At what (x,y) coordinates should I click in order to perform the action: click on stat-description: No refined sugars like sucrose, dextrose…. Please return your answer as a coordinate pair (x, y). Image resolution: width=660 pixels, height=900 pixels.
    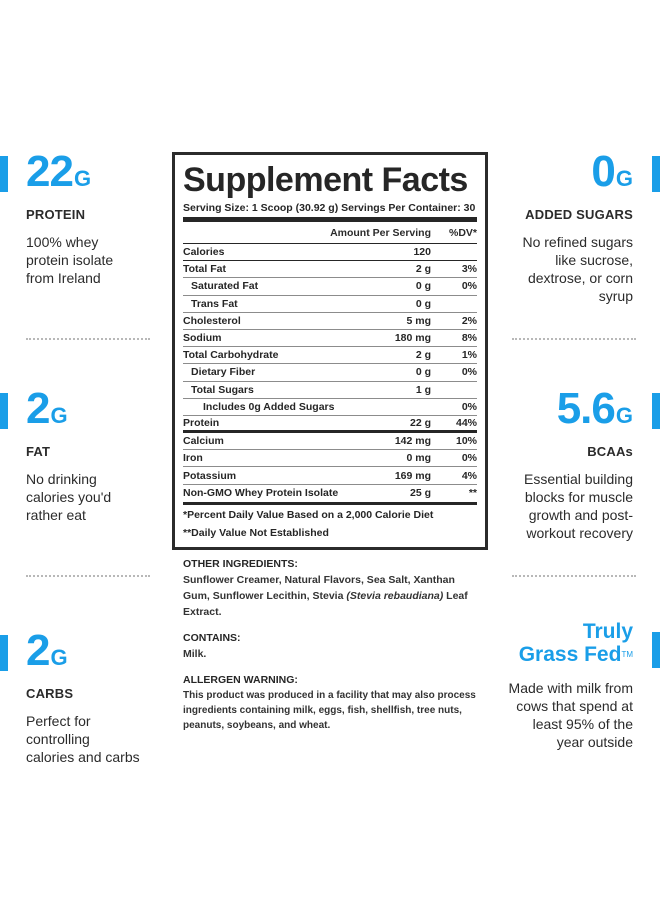
    Looking at the image, I should click on (577, 269).